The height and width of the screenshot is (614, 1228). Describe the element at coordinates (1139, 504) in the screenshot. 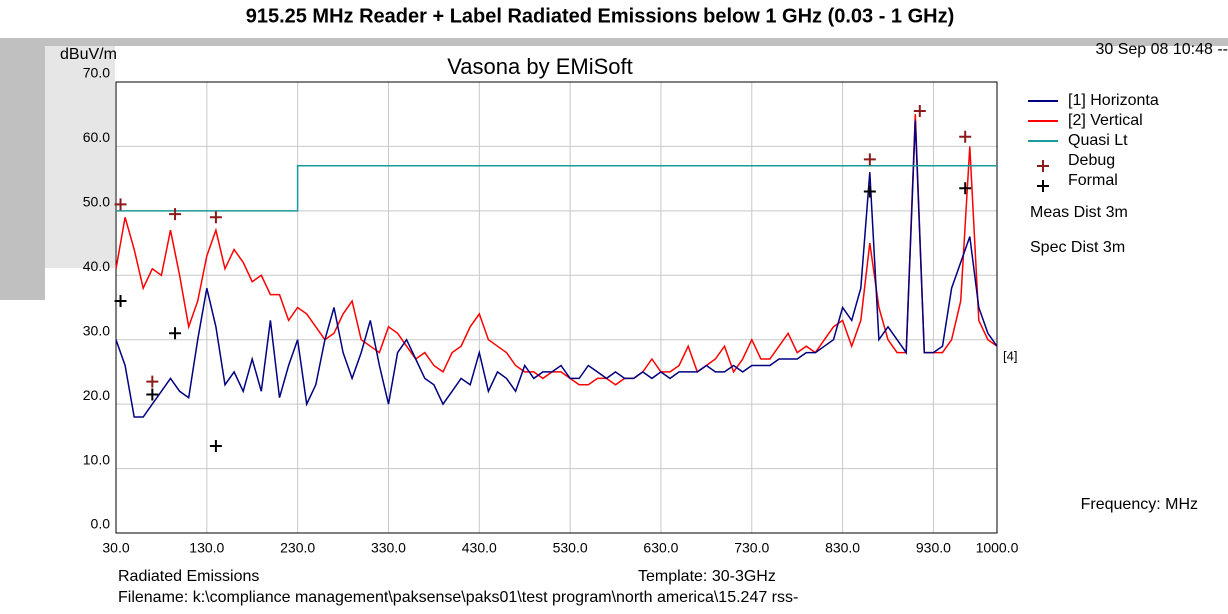

I see `x-axis-label: Frequency: MHz` at that location.